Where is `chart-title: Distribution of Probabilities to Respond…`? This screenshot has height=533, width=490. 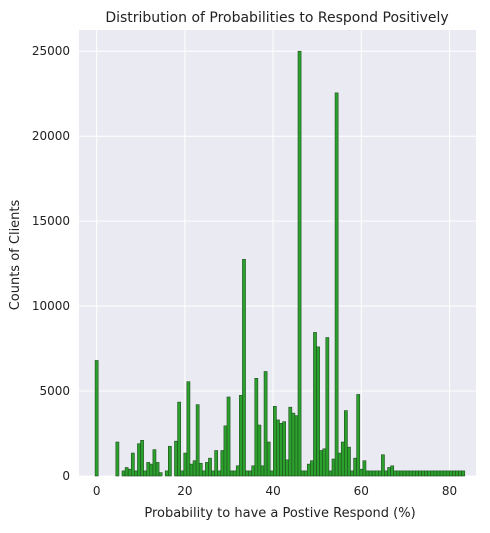
chart-title: Distribution of Probabilities to Respond… is located at coordinates (276, 18).